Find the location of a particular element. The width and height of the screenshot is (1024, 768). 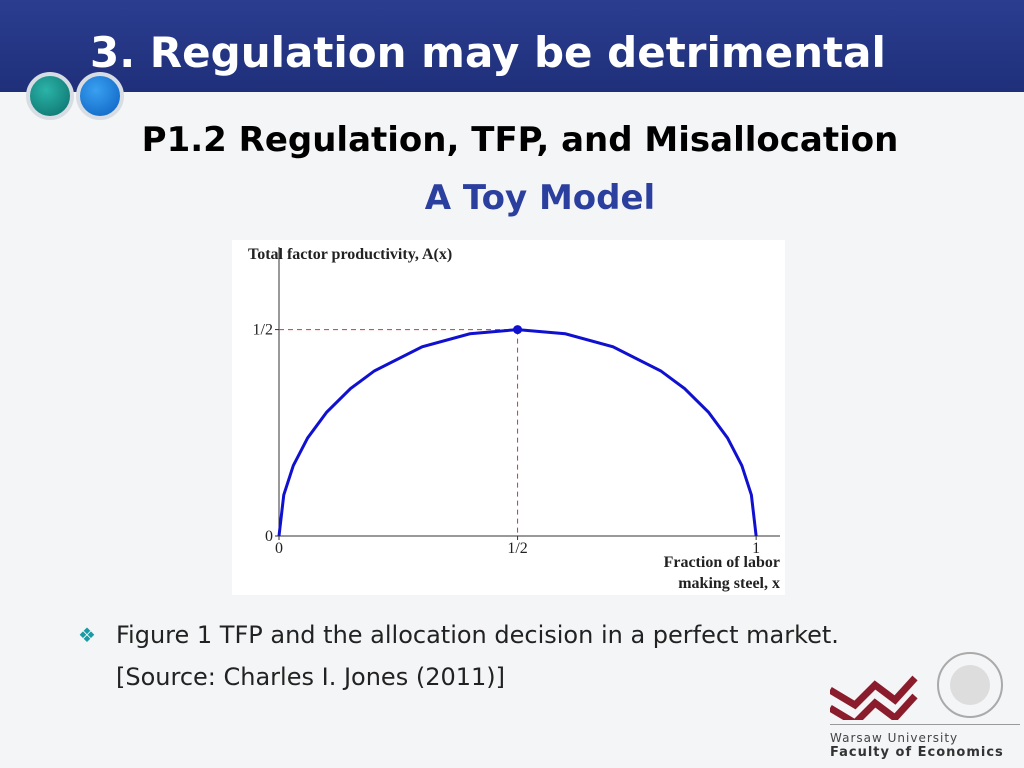

x-tick-label: 1/2 is located at coordinates (517, 548).